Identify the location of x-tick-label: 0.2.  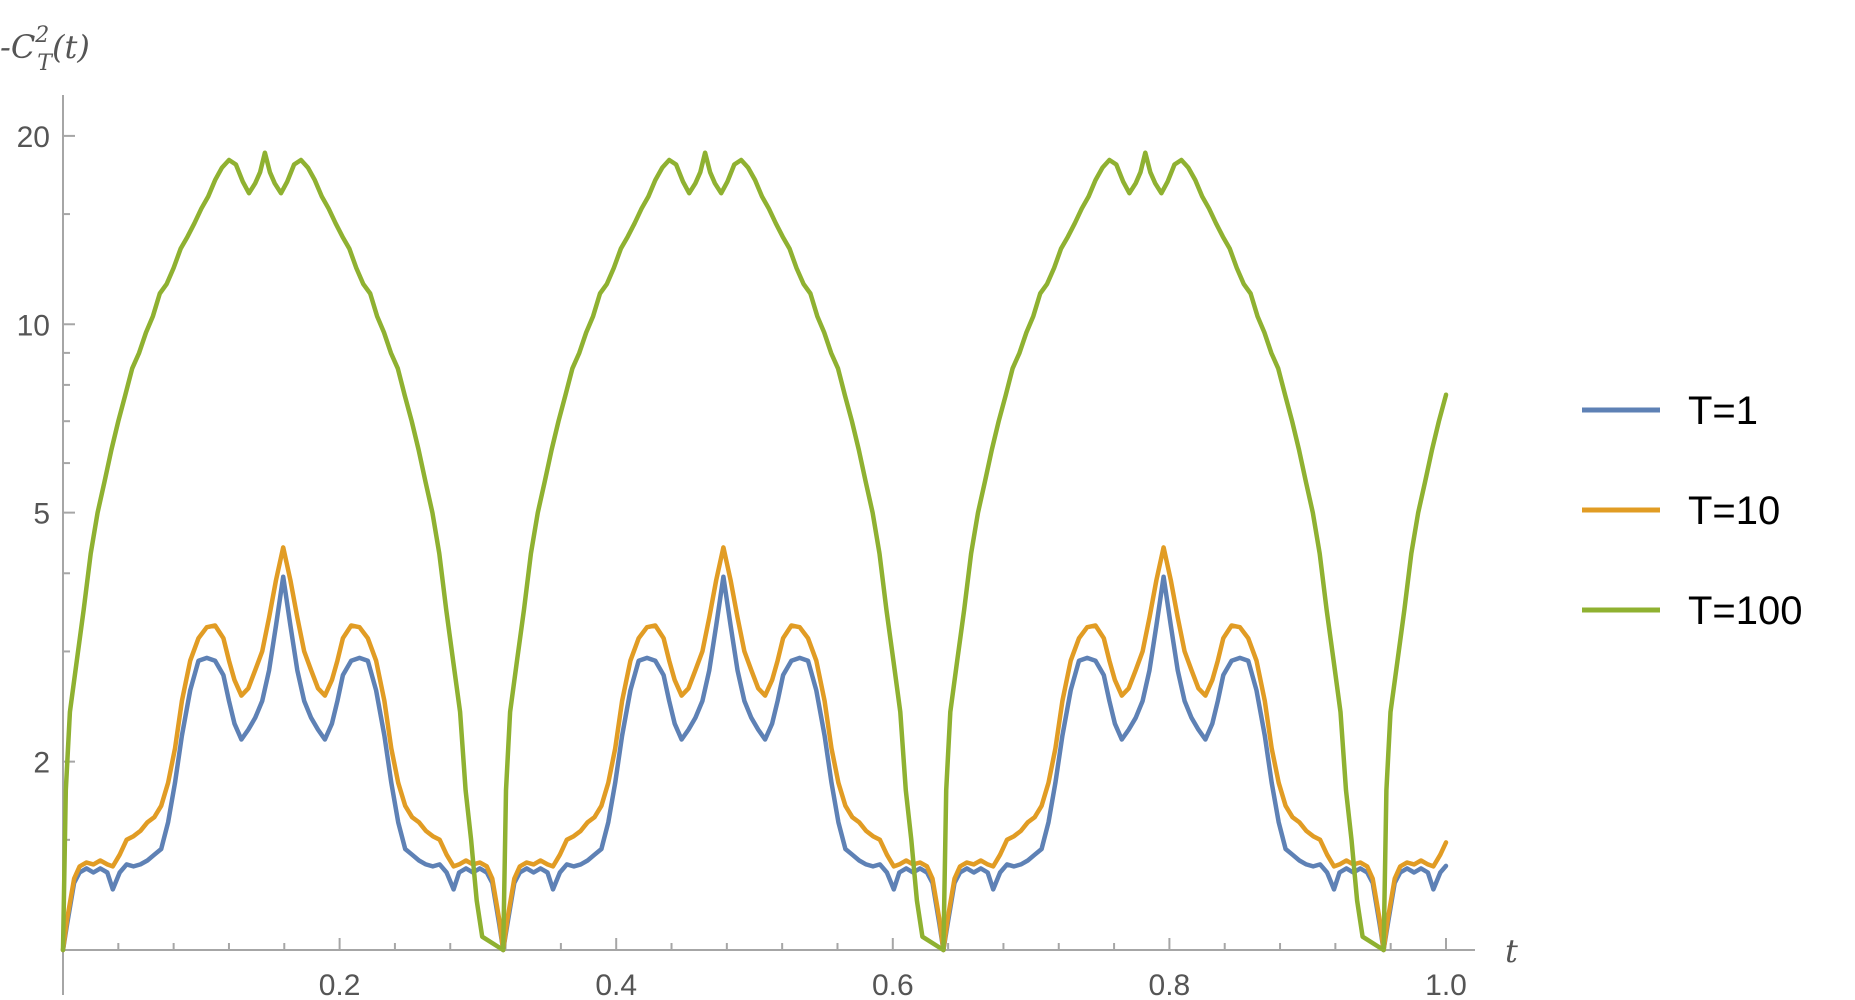
(340, 984).